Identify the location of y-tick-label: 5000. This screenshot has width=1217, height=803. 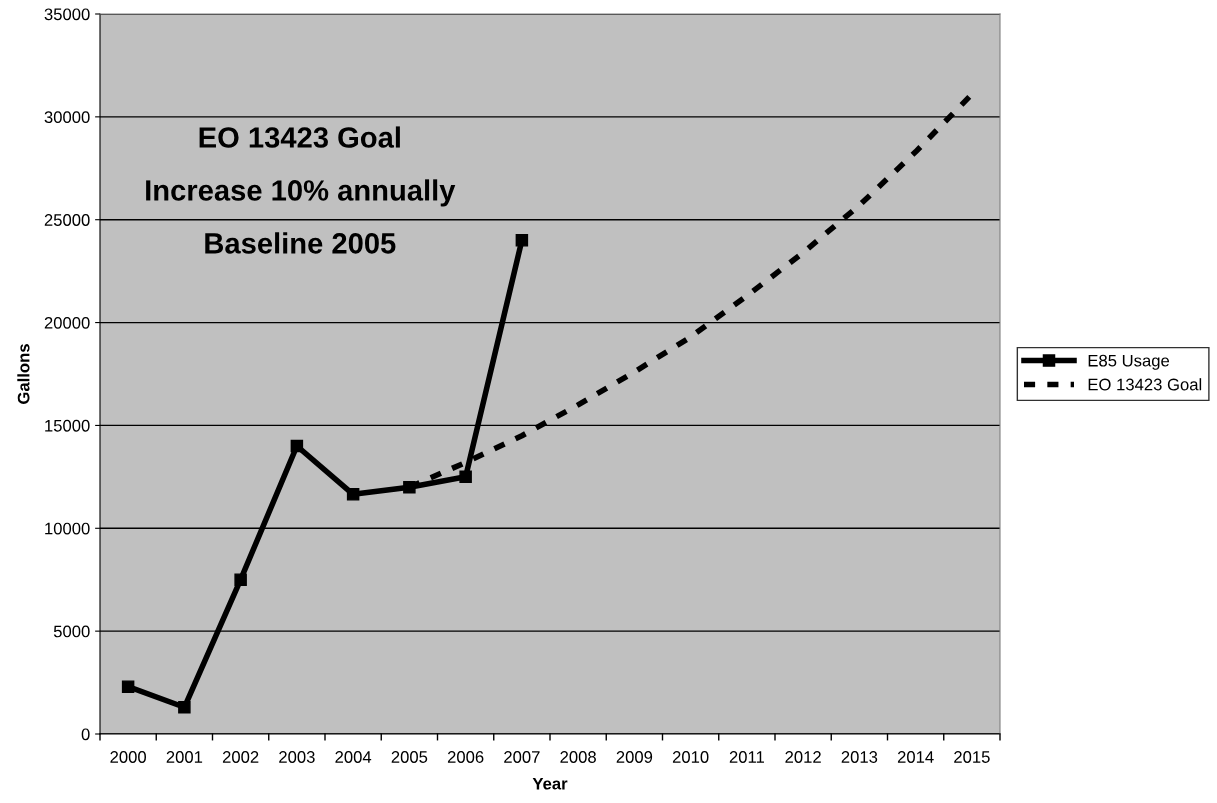
(71, 631).